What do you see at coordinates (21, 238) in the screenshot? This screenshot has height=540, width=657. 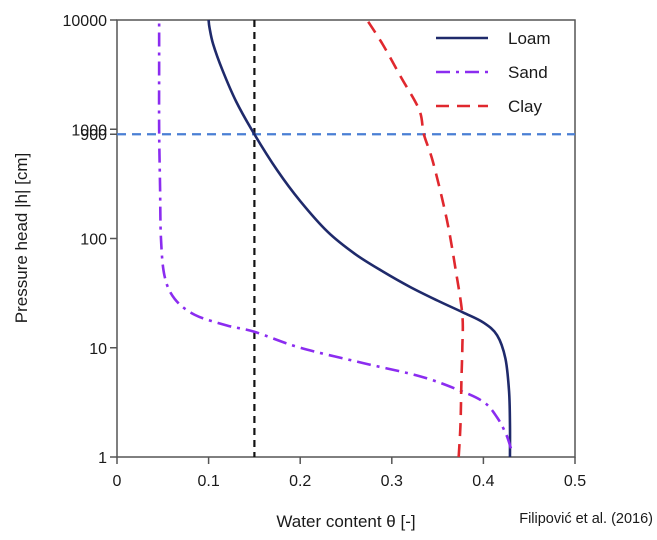 I see `y-axis-label: Pressure head |h| [cm]` at bounding box center [21, 238].